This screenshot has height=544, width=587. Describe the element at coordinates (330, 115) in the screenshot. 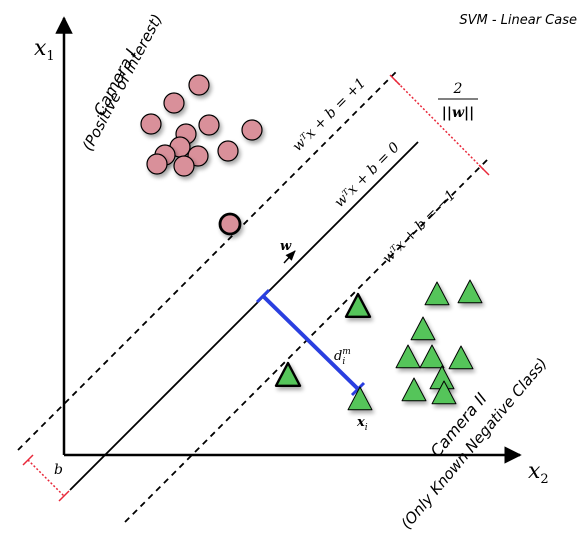

I see `upper-hyperplane-label: wᵀx + b = +1` at that location.